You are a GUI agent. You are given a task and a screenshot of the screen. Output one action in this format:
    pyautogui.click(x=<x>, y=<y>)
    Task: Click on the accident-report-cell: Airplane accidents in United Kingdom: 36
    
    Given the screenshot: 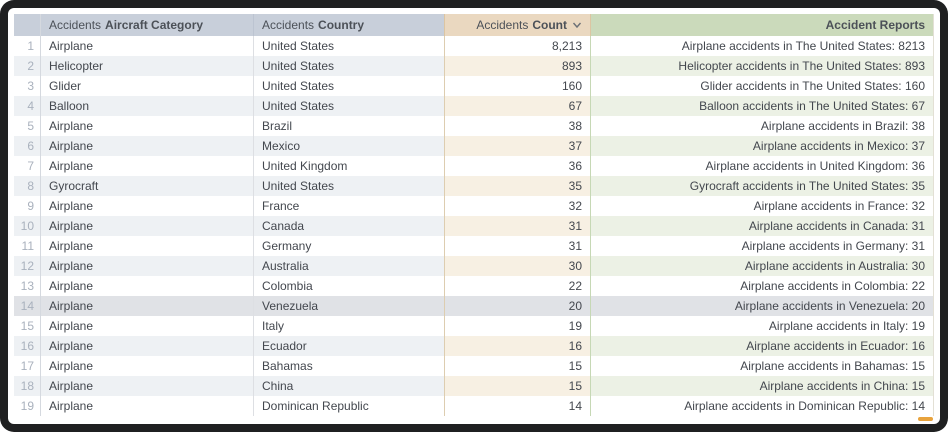 What is the action you would take?
    pyautogui.click(x=762, y=166)
    